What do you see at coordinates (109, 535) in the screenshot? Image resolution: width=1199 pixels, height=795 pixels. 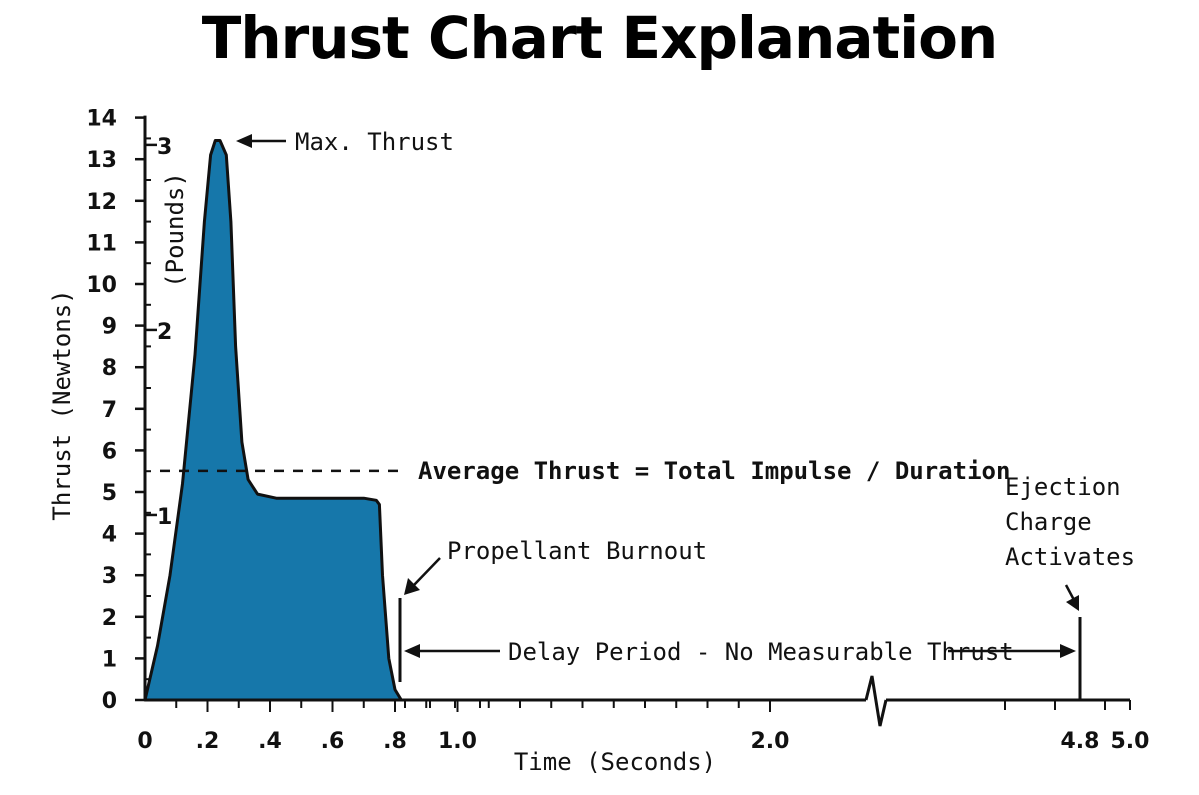 I see `y-tick-label: 4` at bounding box center [109, 535].